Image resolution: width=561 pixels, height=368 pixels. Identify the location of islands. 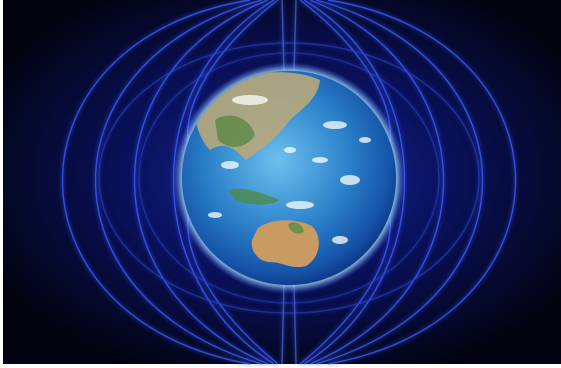
(254, 196).